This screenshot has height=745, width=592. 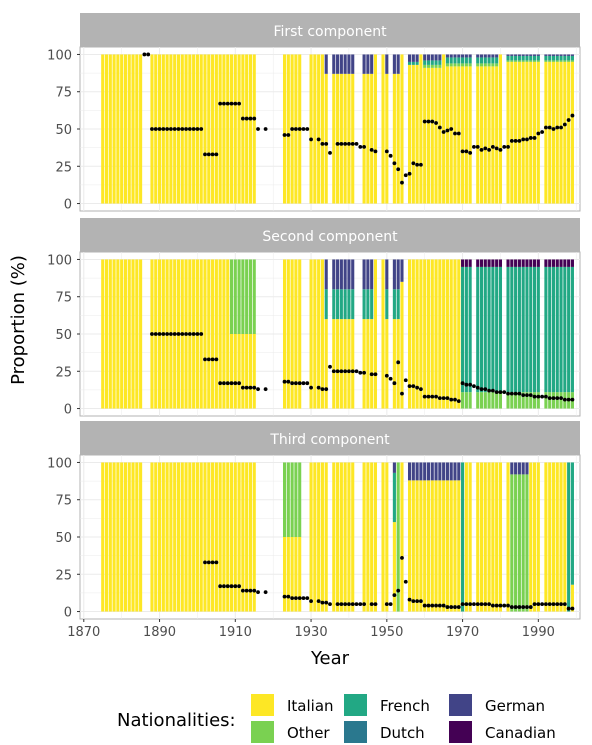 What do you see at coordinates (355, 705) in the screenshot?
I see `legend-swatch-french` at bounding box center [355, 705].